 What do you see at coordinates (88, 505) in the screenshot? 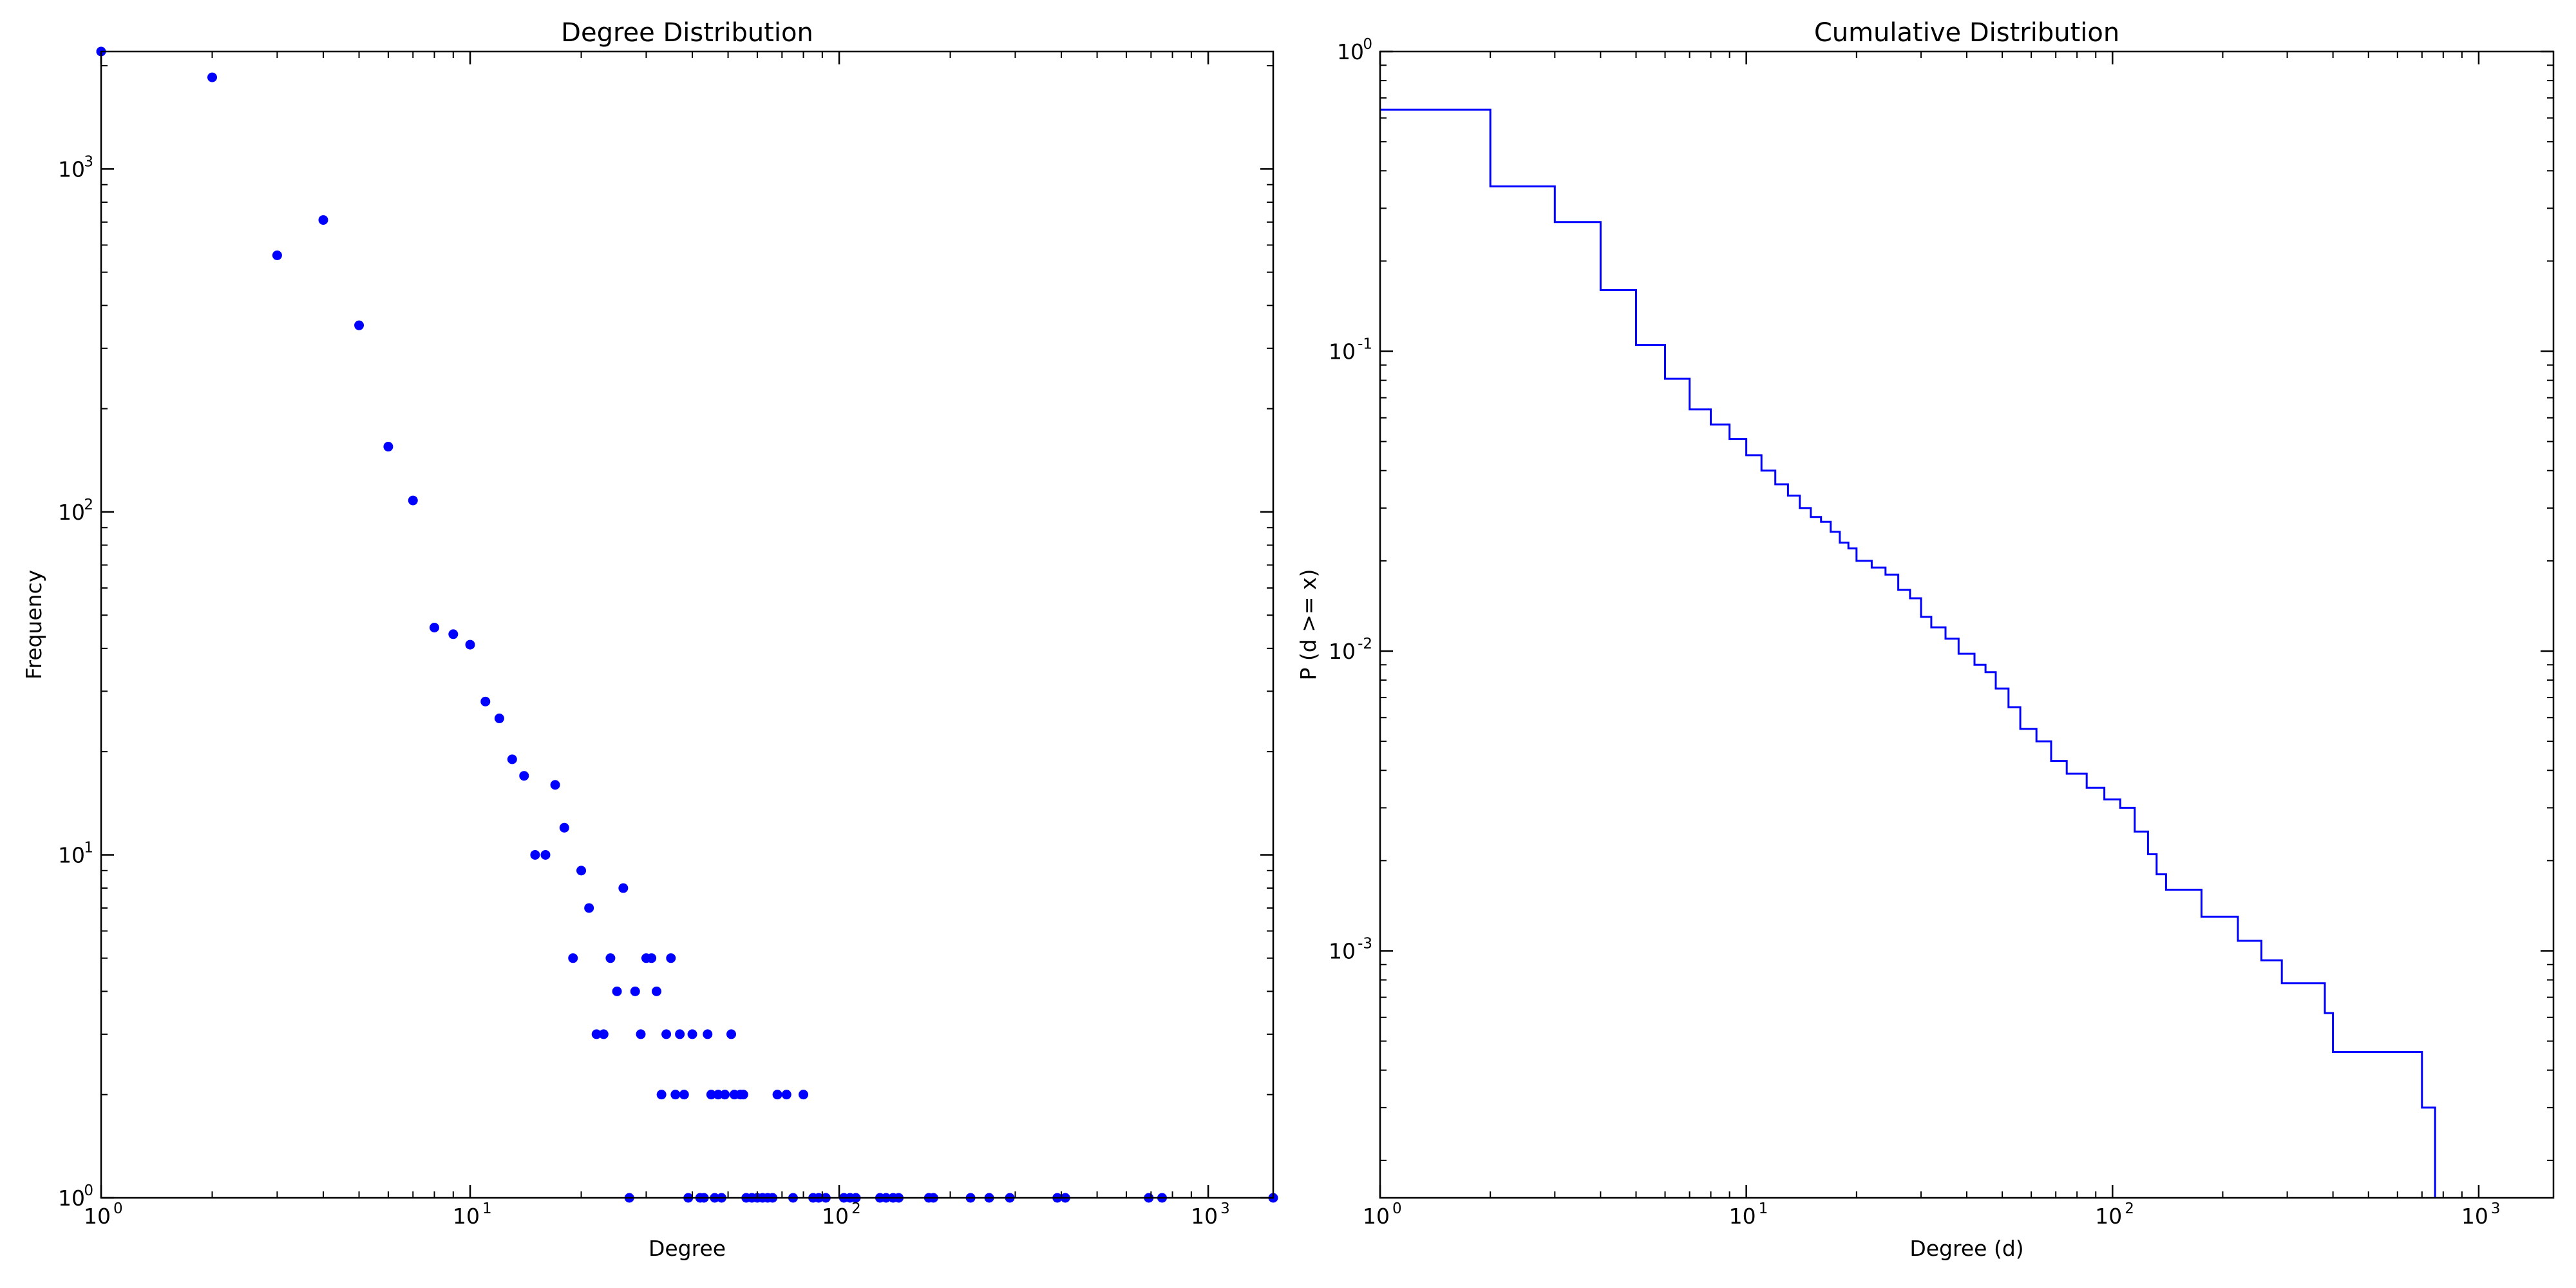
I see `y-tick-exponent: 2` at bounding box center [88, 505].